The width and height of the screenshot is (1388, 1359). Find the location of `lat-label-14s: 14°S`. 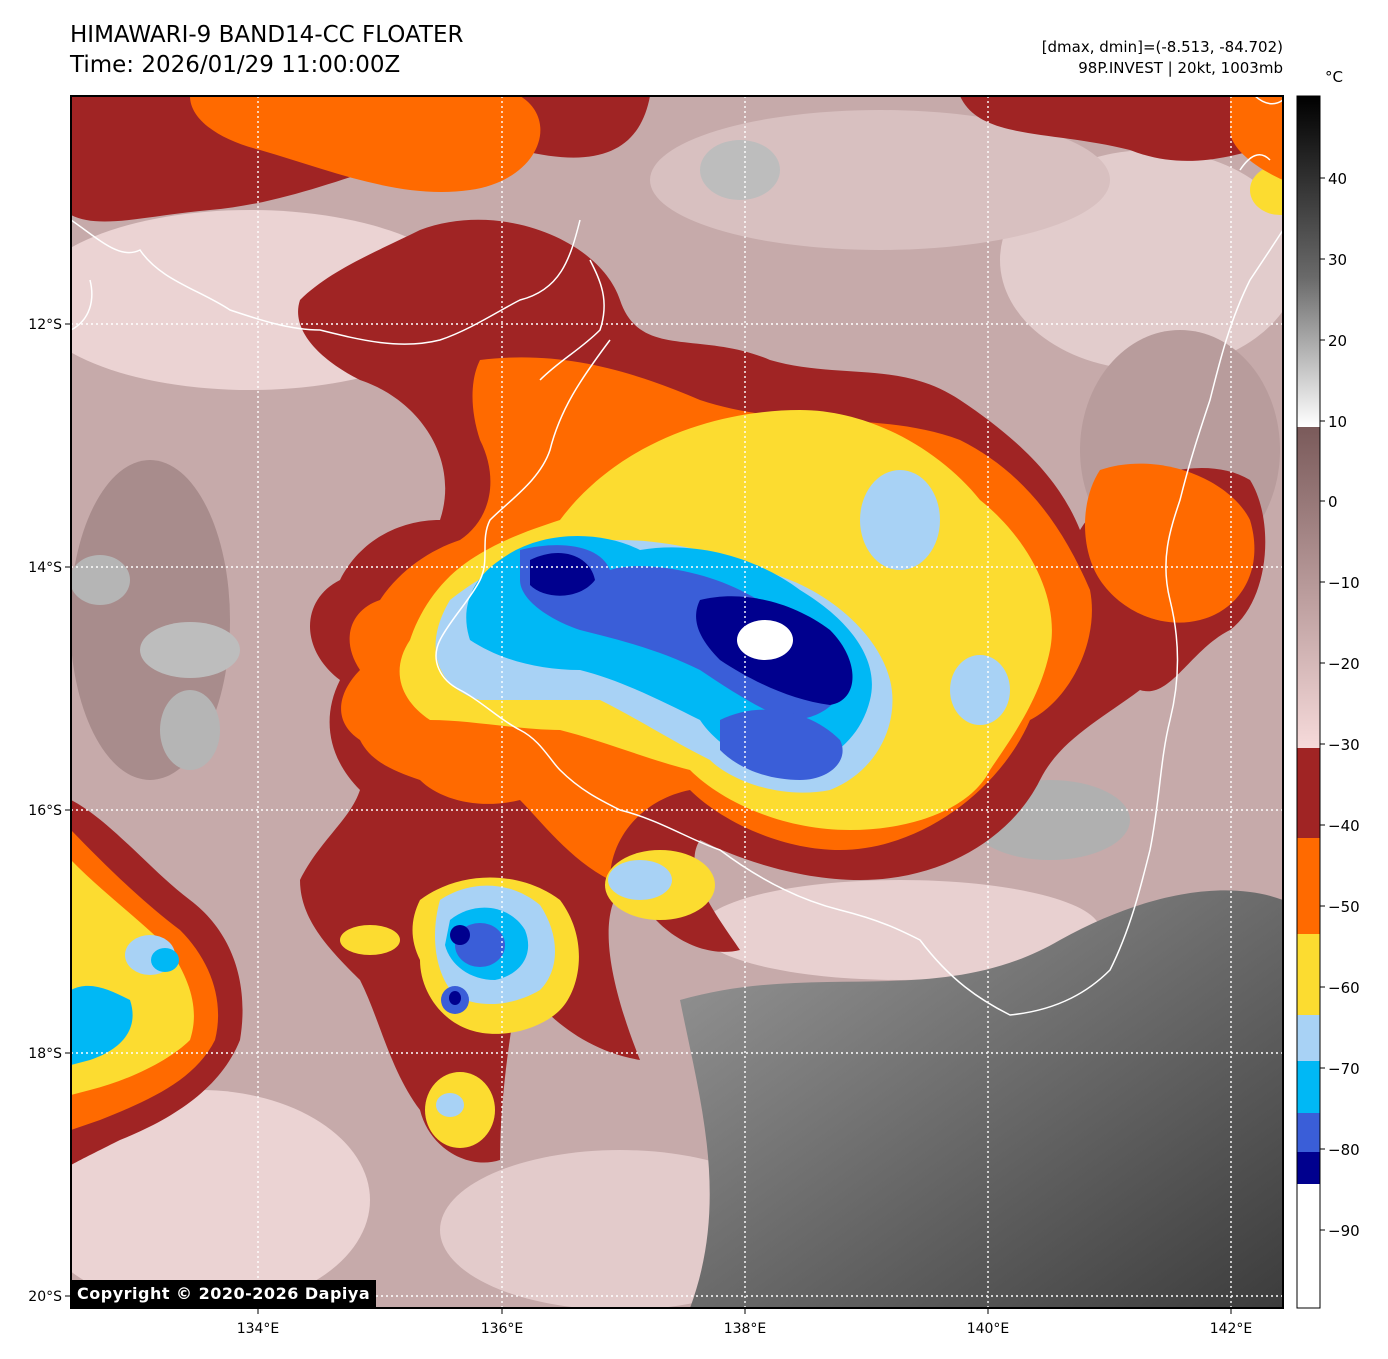

lat-label-14s: 14°S is located at coordinates (45, 568).